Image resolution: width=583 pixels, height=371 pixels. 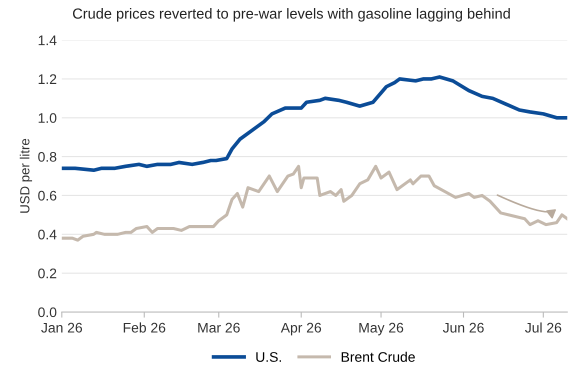 I want to click on x-tick-label: Apr 26, so click(x=301, y=329).